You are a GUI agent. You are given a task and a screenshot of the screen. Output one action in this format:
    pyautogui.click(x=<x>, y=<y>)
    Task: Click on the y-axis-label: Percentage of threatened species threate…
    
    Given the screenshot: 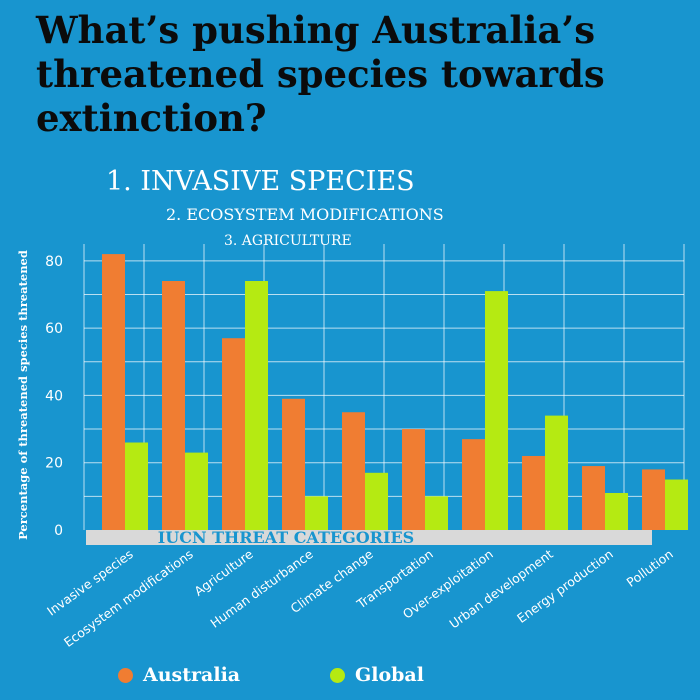 What is the action you would take?
    pyautogui.click(x=23, y=395)
    